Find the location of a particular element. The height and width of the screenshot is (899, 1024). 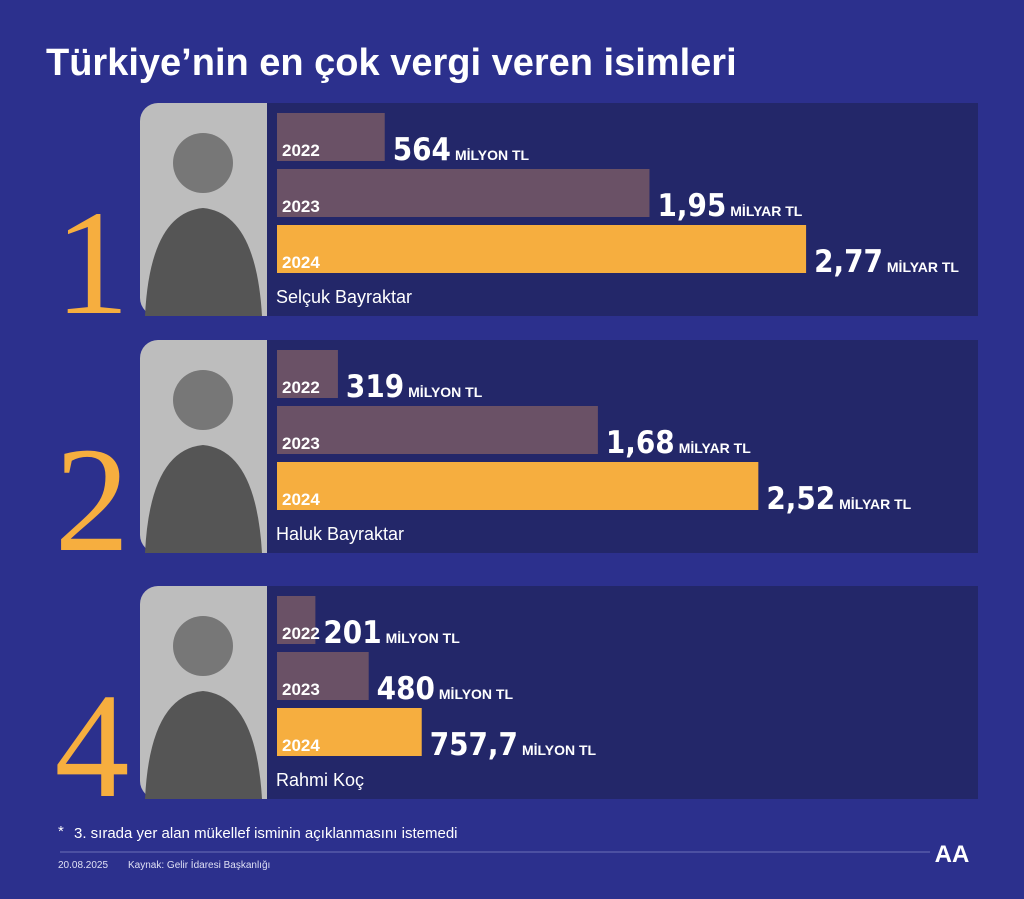

footnote-mark: * is located at coordinates (61, 831).